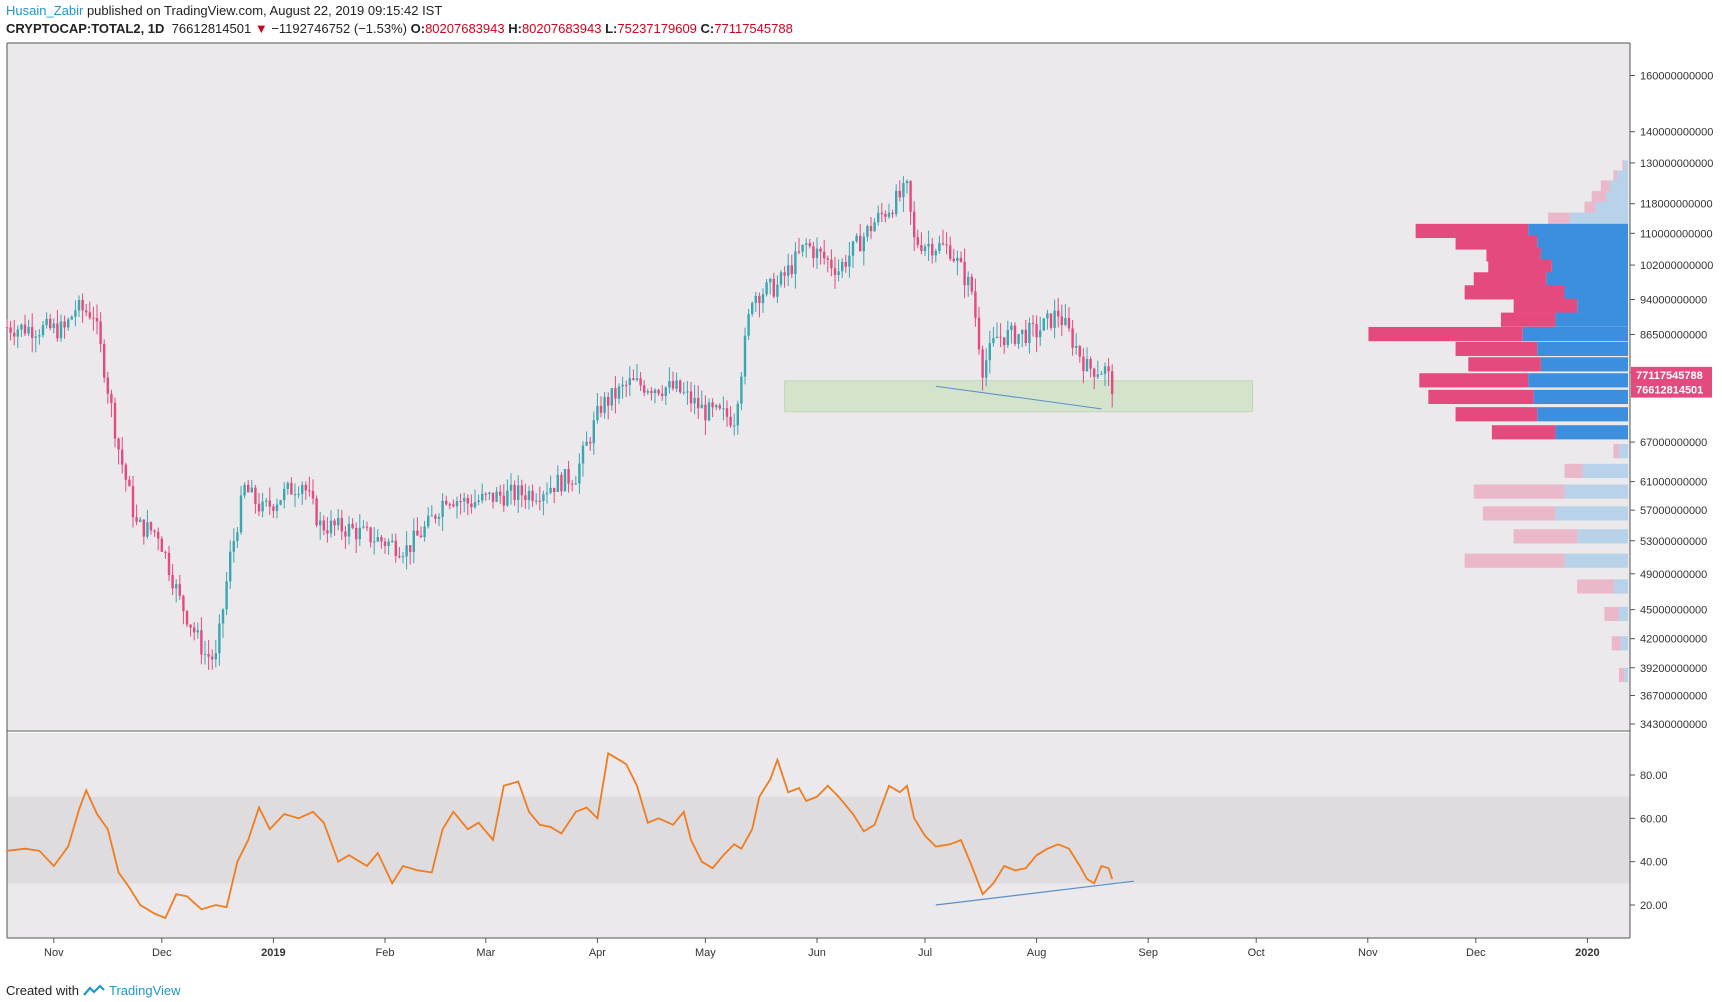  What do you see at coordinates (1673, 511) in the screenshot?
I see `price-tick-label: 57000000000` at bounding box center [1673, 511].